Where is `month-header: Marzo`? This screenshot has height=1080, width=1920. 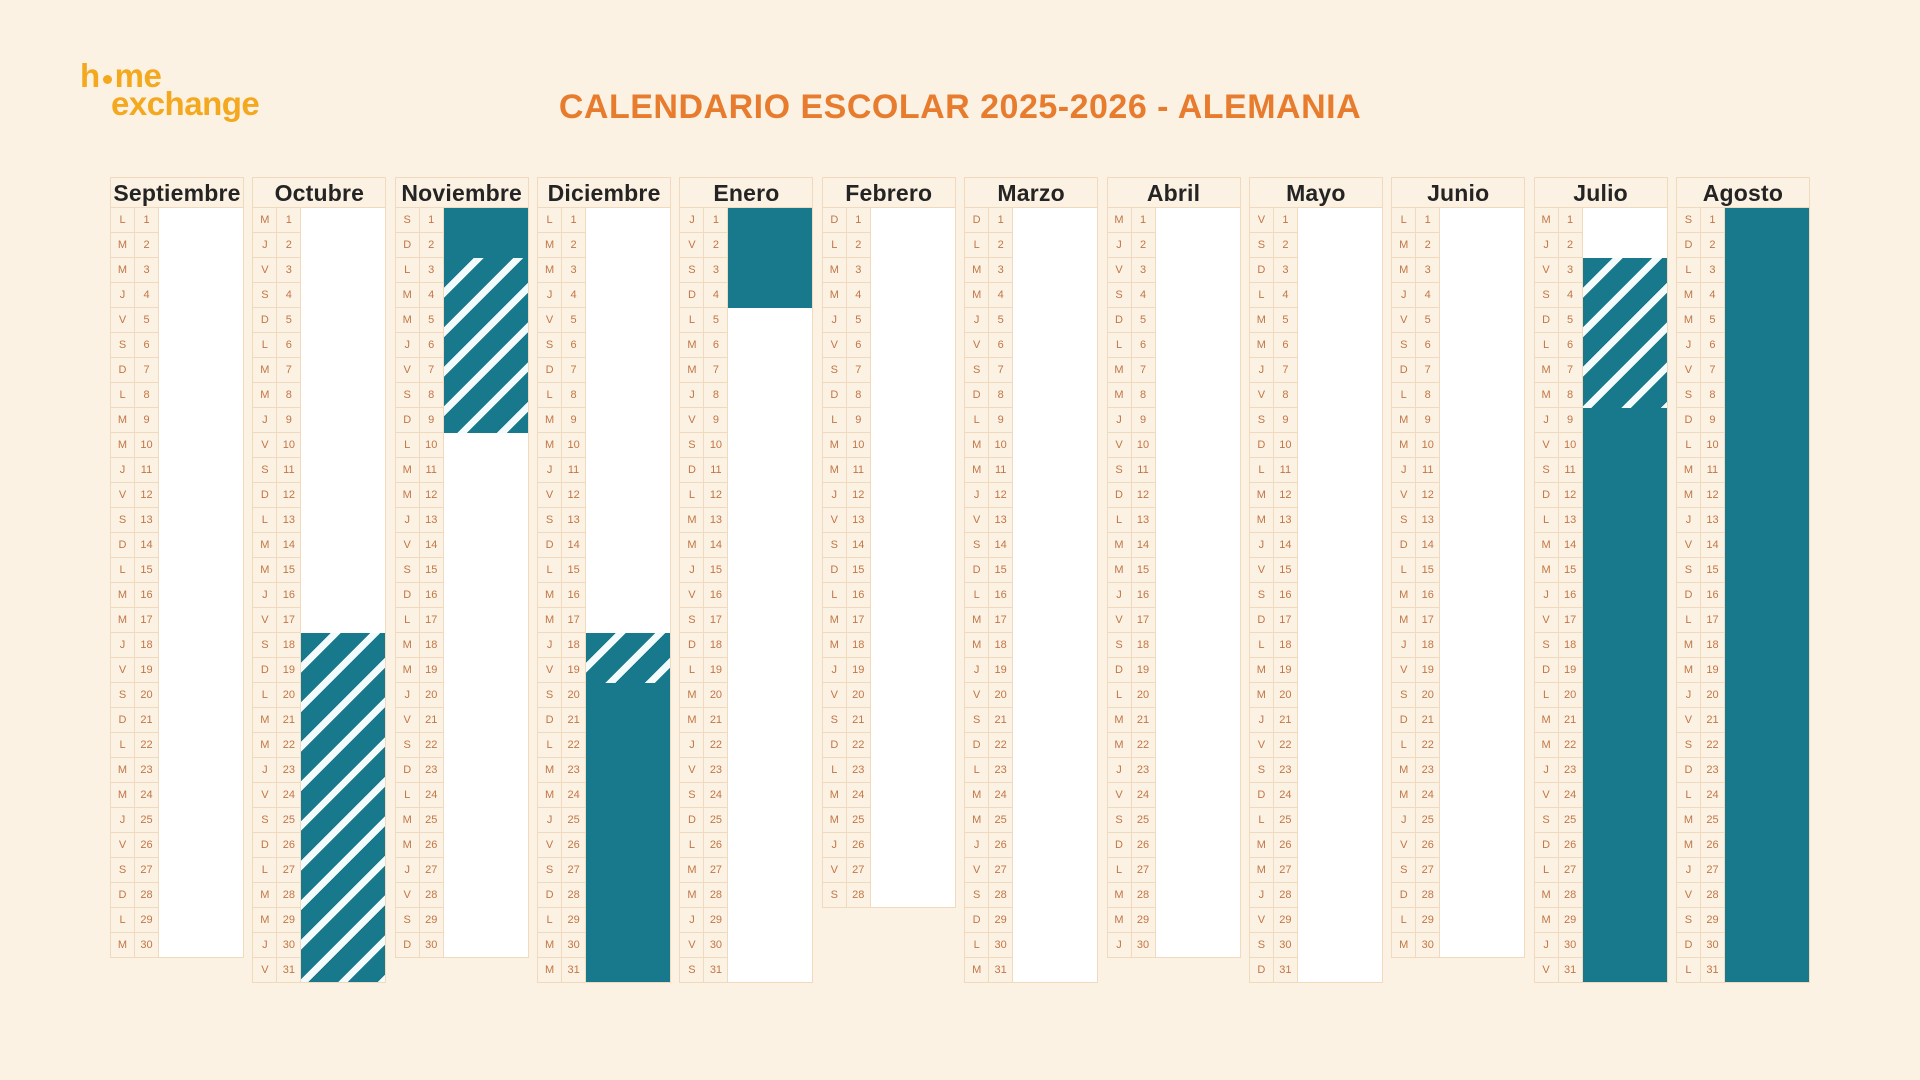
month-header: Marzo is located at coordinates (1031, 192).